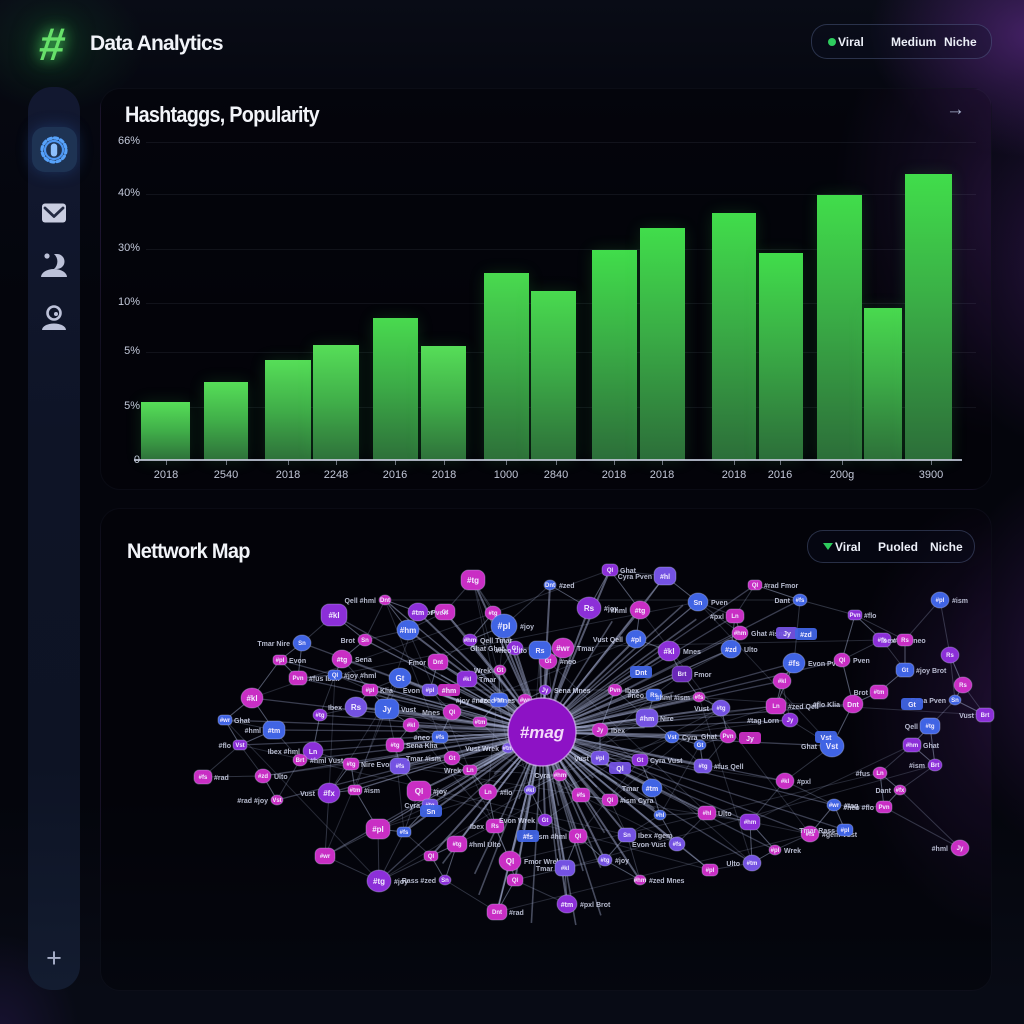  Describe the element at coordinates (781, 586) in the screenshot. I see `svg-text: #rad Fmor` at that location.